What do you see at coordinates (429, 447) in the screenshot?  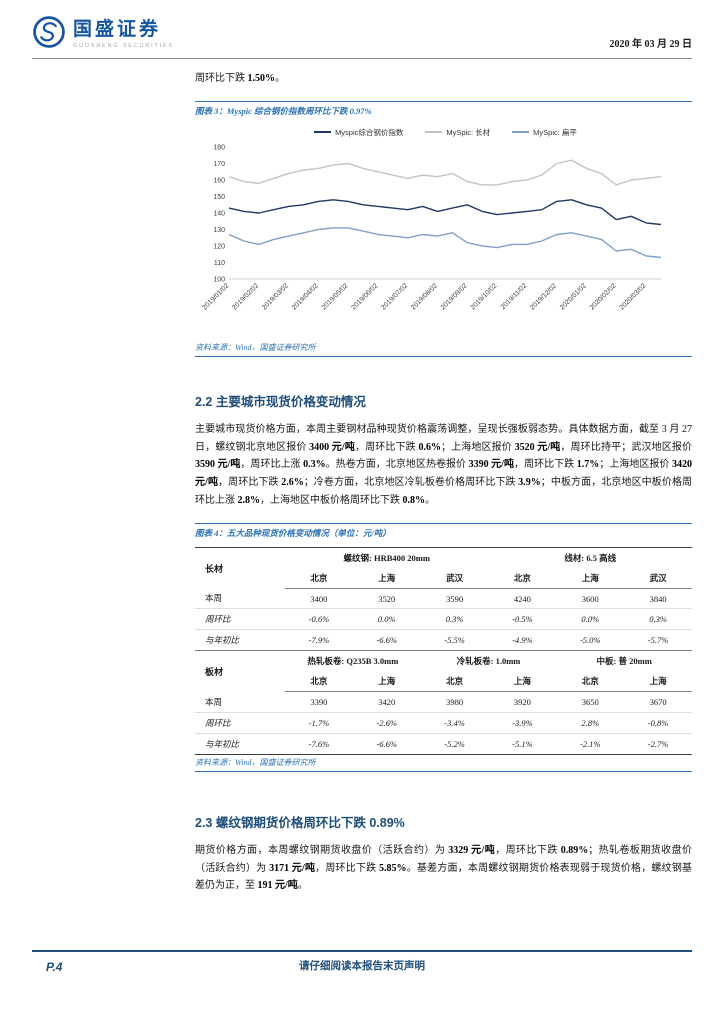 I see `highlight-value: 0.6%` at bounding box center [429, 447].